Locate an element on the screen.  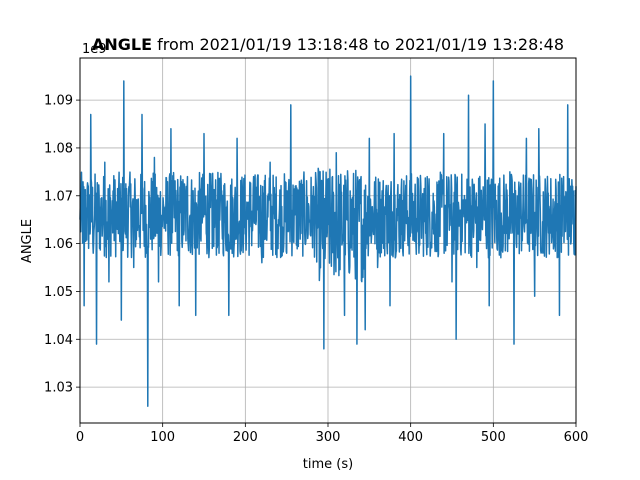
x-tick-label: 300 is located at coordinates (328, 437).